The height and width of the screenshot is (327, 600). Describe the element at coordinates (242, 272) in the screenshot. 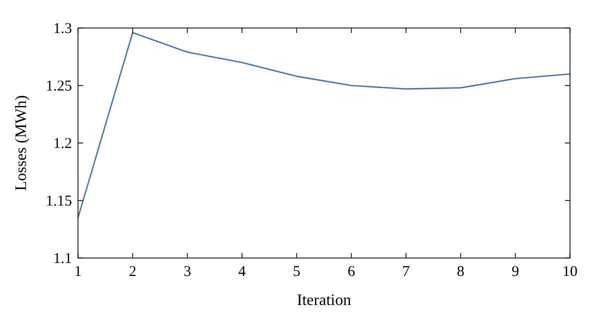

I see `x-tick-label: 4` at that location.